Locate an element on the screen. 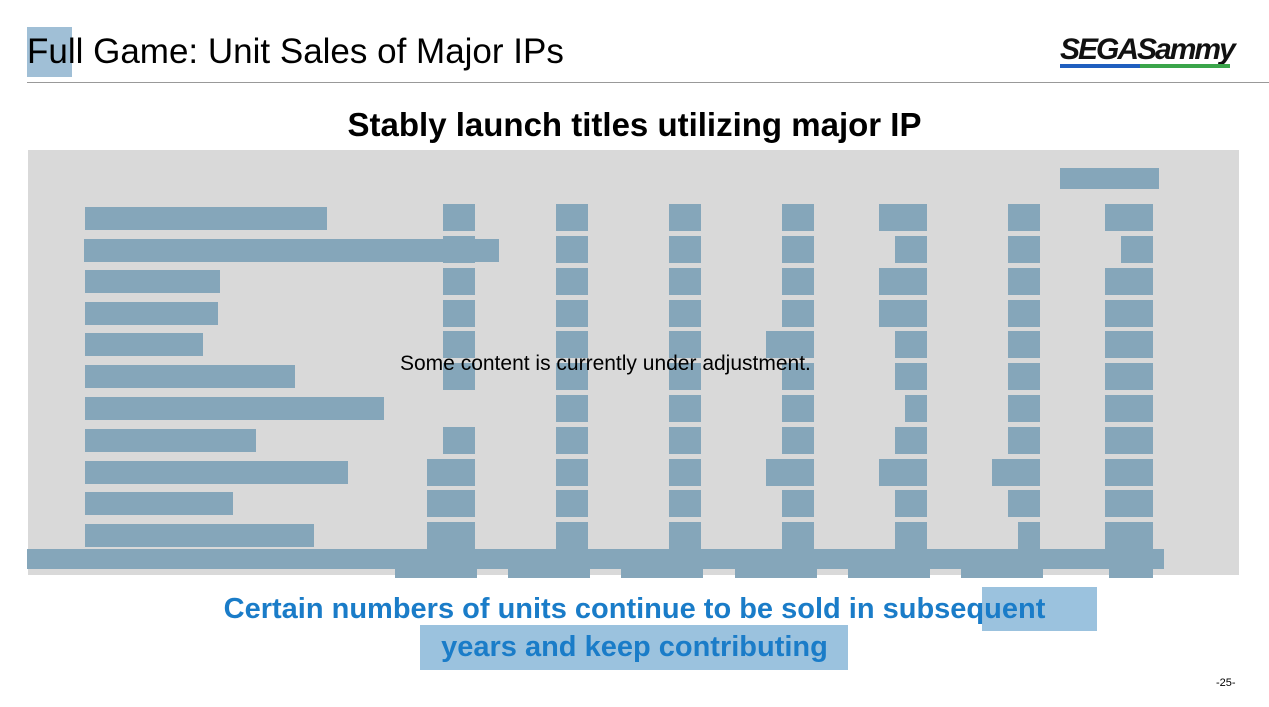 This screenshot has width=1269, height=707. logo-sega-text: SEGA is located at coordinates (1099, 49).